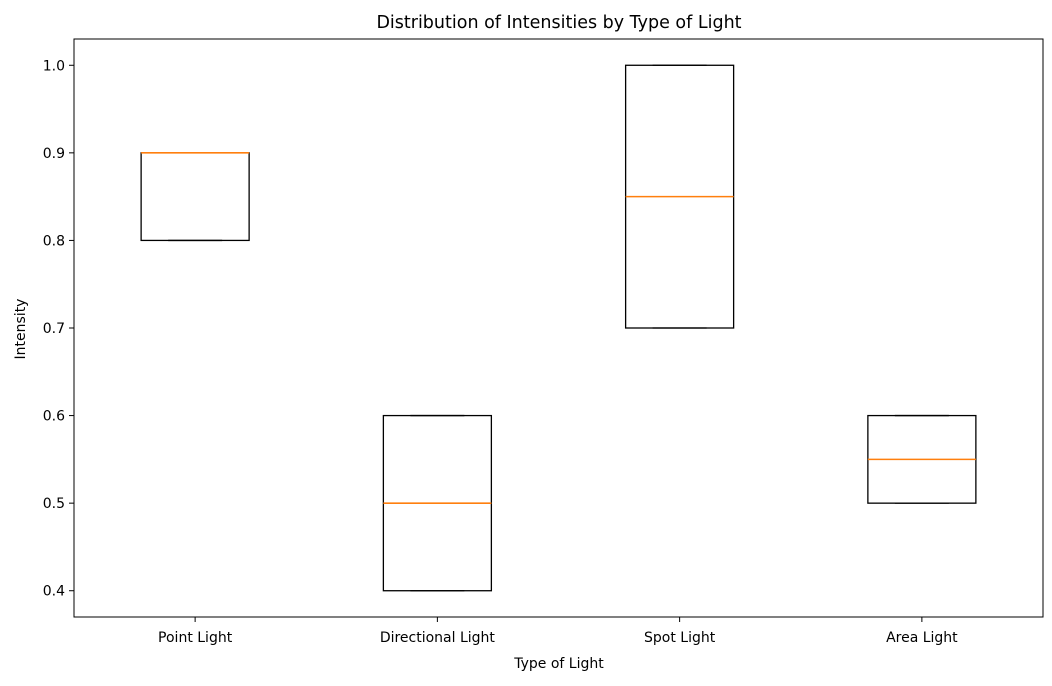 The image size is (1052, 686). Describe the element at coordinates (54, 329) in the screenshot. I see `y-tick-label: 0.7` at that location.